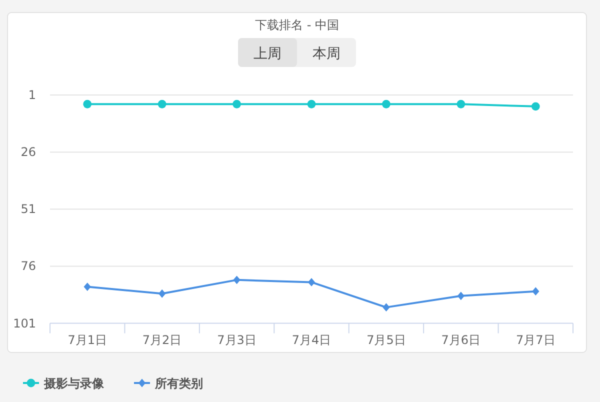 The height and width of the screenshot is (402, 600). I want to click on y-tick-label: 76, so click(28, 266).